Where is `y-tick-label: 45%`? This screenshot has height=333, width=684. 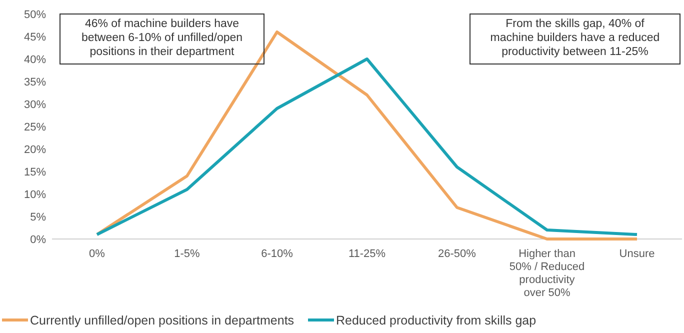
y-tick-label: 45% is located at coordinates (35, 37).